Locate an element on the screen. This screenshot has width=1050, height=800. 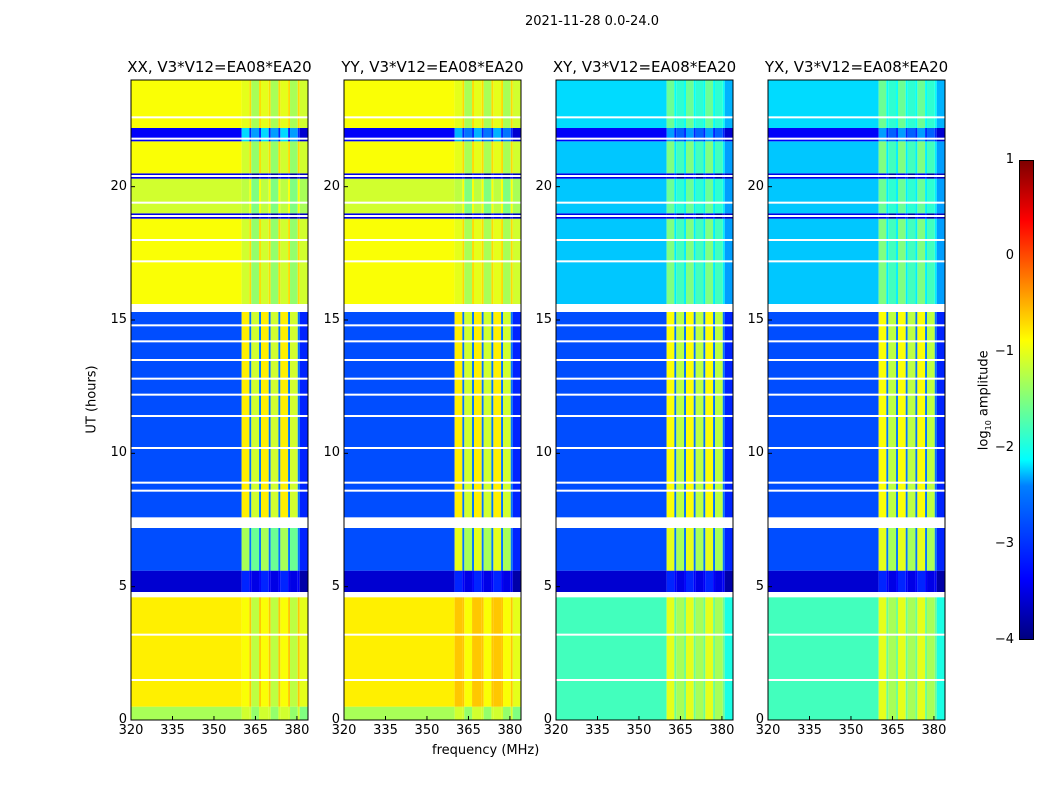
x-tick-label: 335 is located at coordinates (597, 730).